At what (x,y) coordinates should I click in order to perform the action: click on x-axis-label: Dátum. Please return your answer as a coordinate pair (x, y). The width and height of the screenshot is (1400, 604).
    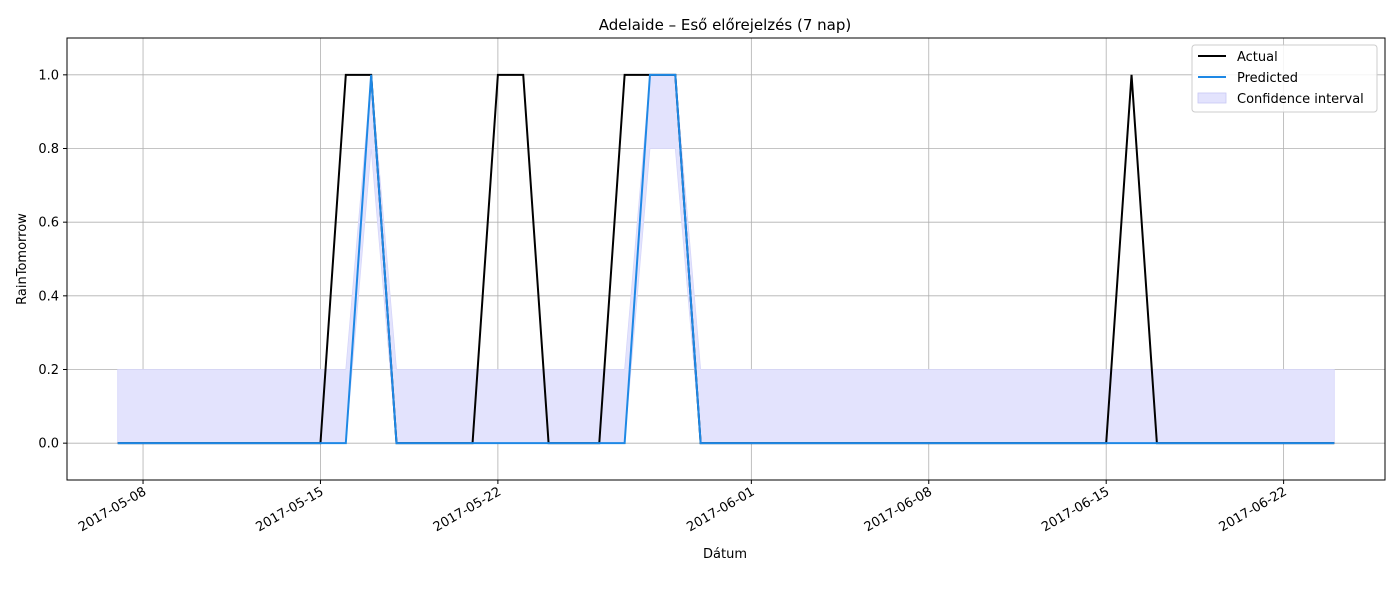
    Looking at the image, I should click on (725, 554).